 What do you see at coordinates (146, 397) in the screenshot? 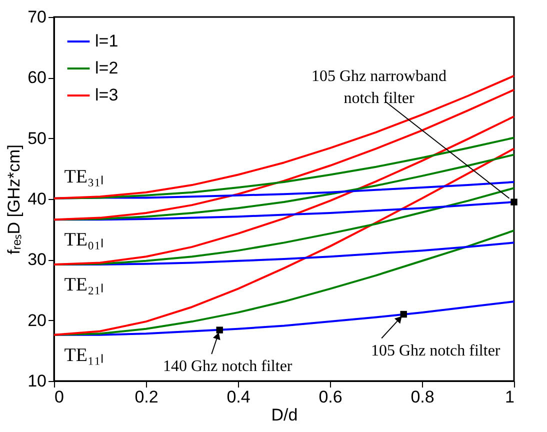
I see `x-tick-label: 0.2` at bounding box center [146, 397].